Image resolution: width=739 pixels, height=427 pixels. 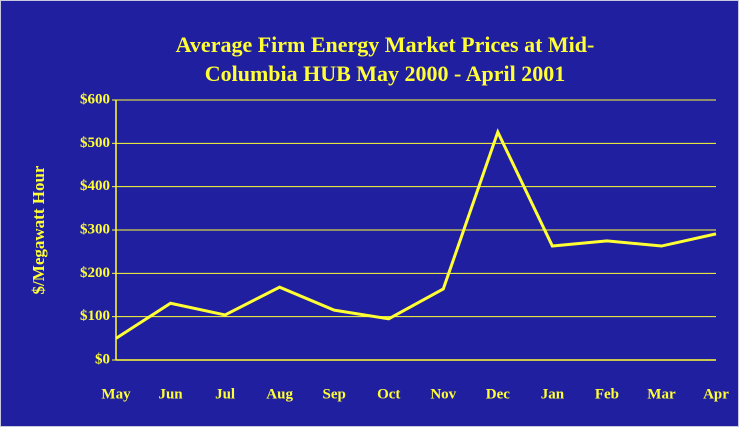 What do you see at coordinates (334, 394) in the screenshot?
I see `x-tick-label: Sep` at bounding box center [334, 394].